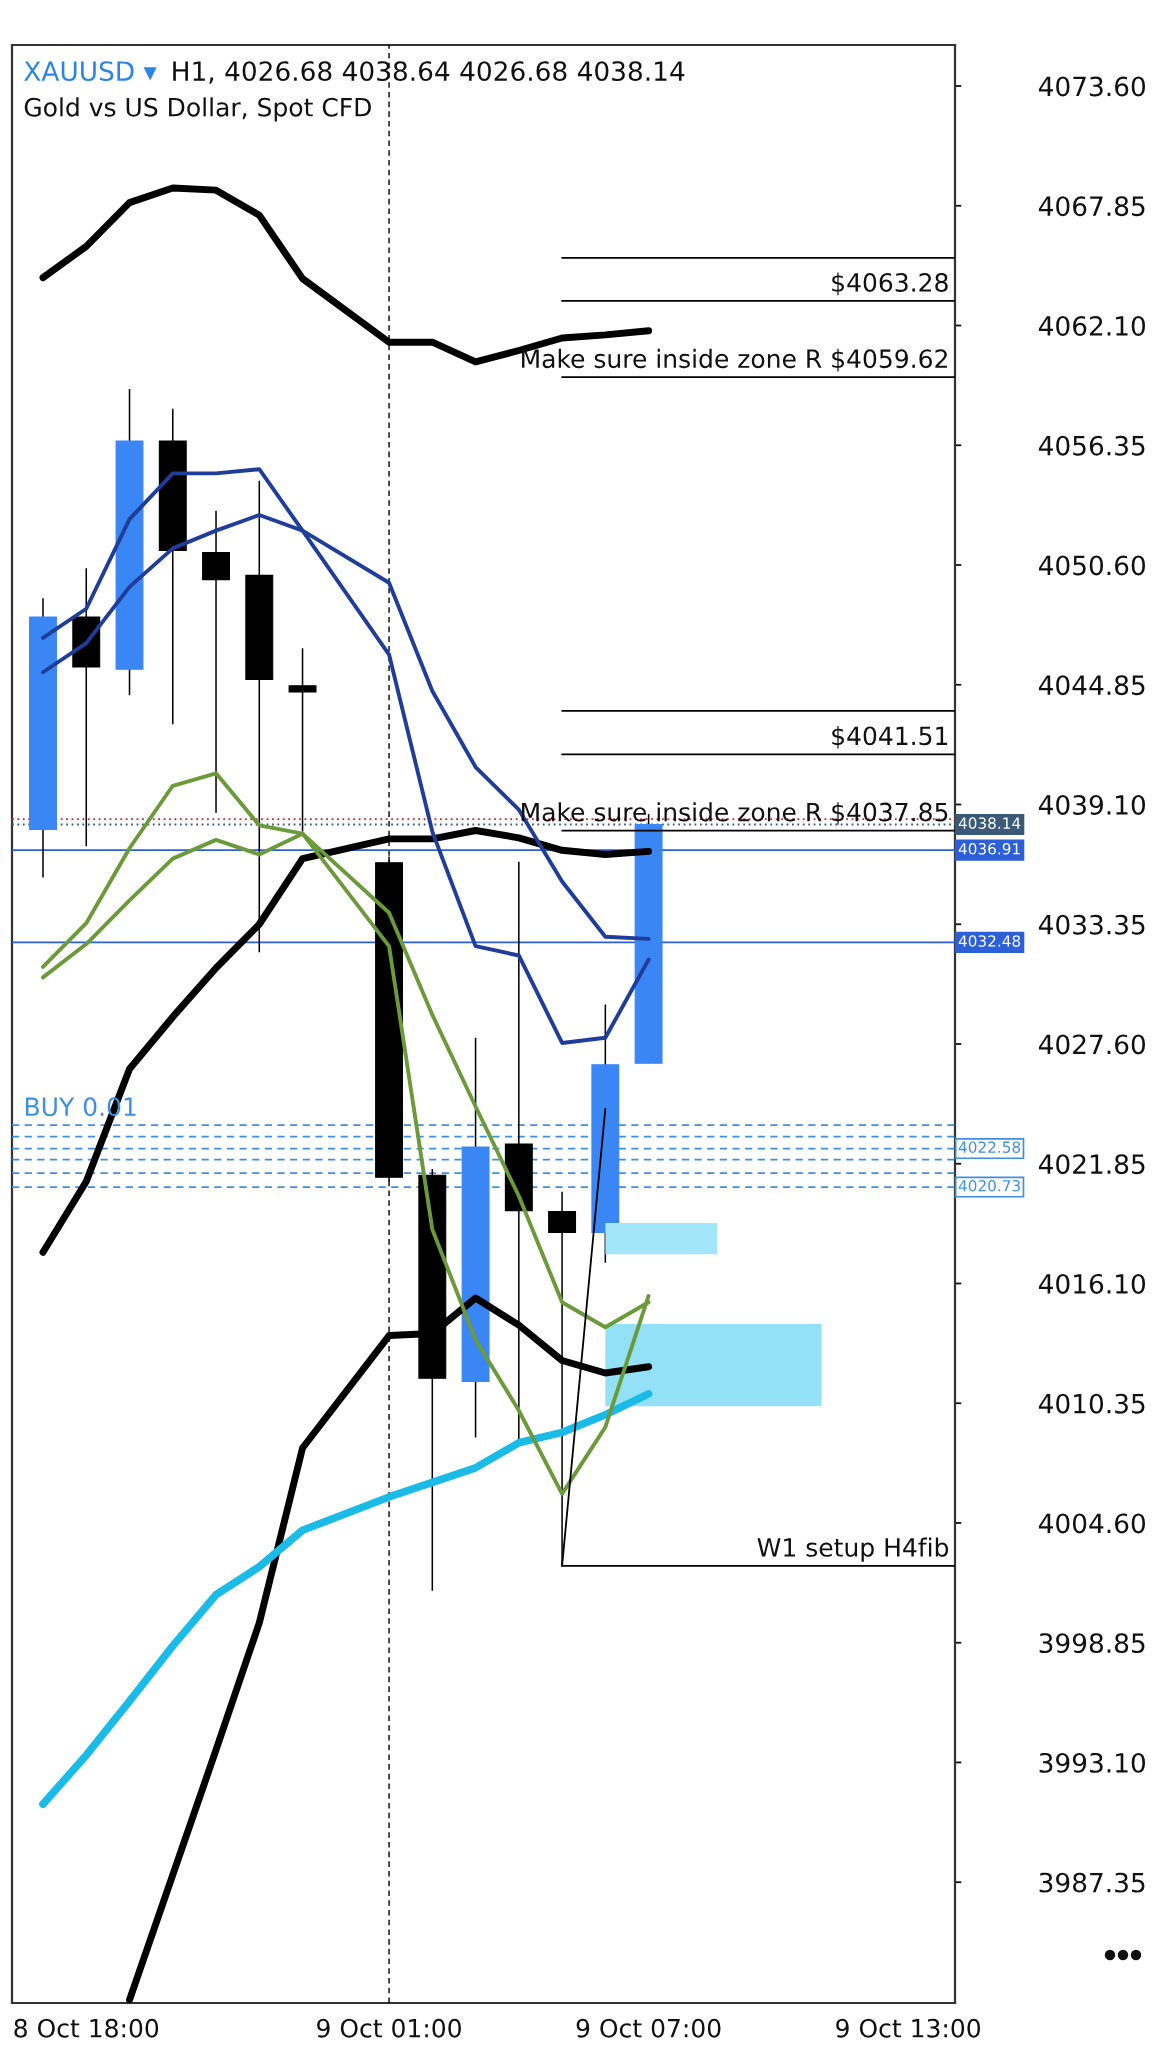 Image resolution: width=1170 pixels, height=2070 pixels. Describe the element at coordinates (1091, 1403) in the screenshot. I see `y-tick-label: 4010.35` at that location.